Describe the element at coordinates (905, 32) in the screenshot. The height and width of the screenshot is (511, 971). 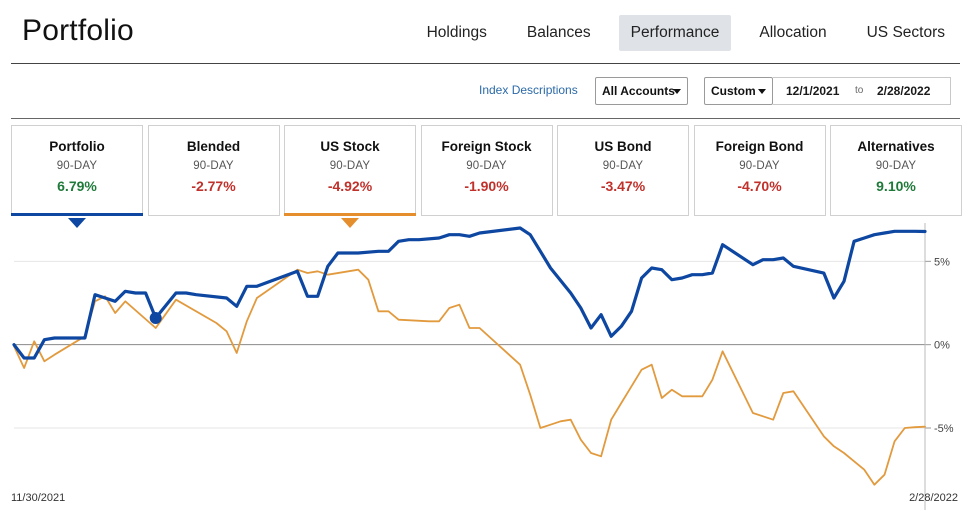
I see `tab-us-sectors: US Sectors` at that location.